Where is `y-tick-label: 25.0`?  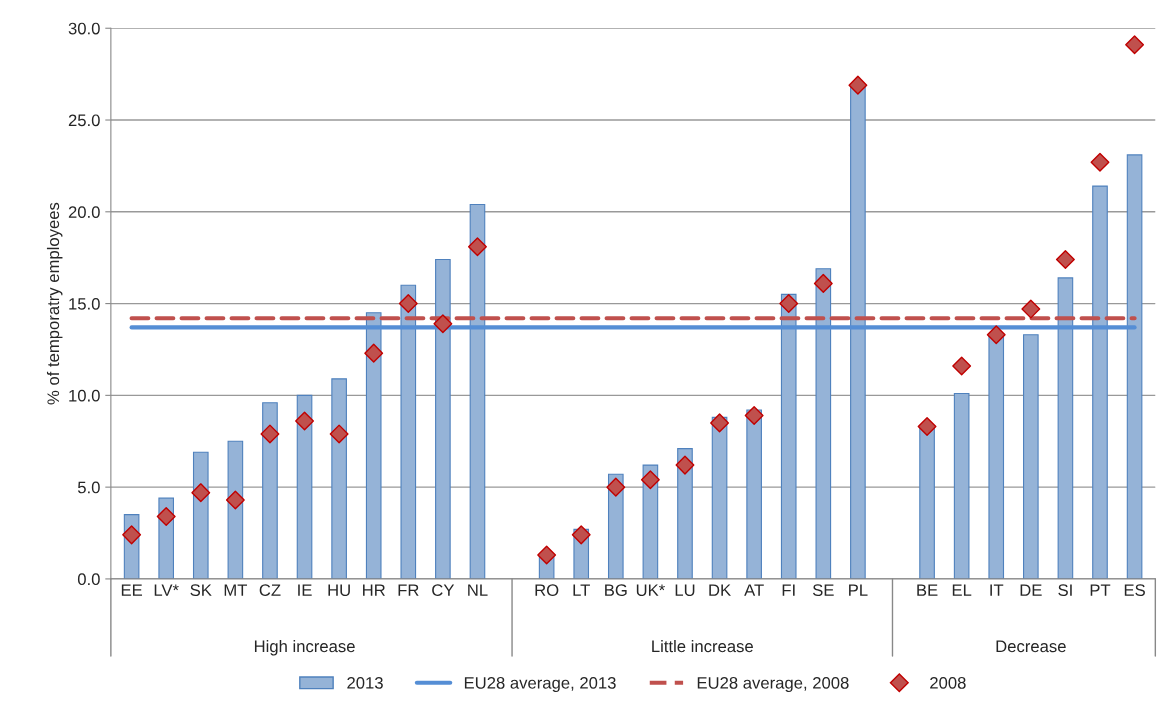 y-tick-label: 25.0 is located at coordinates (84, 120).